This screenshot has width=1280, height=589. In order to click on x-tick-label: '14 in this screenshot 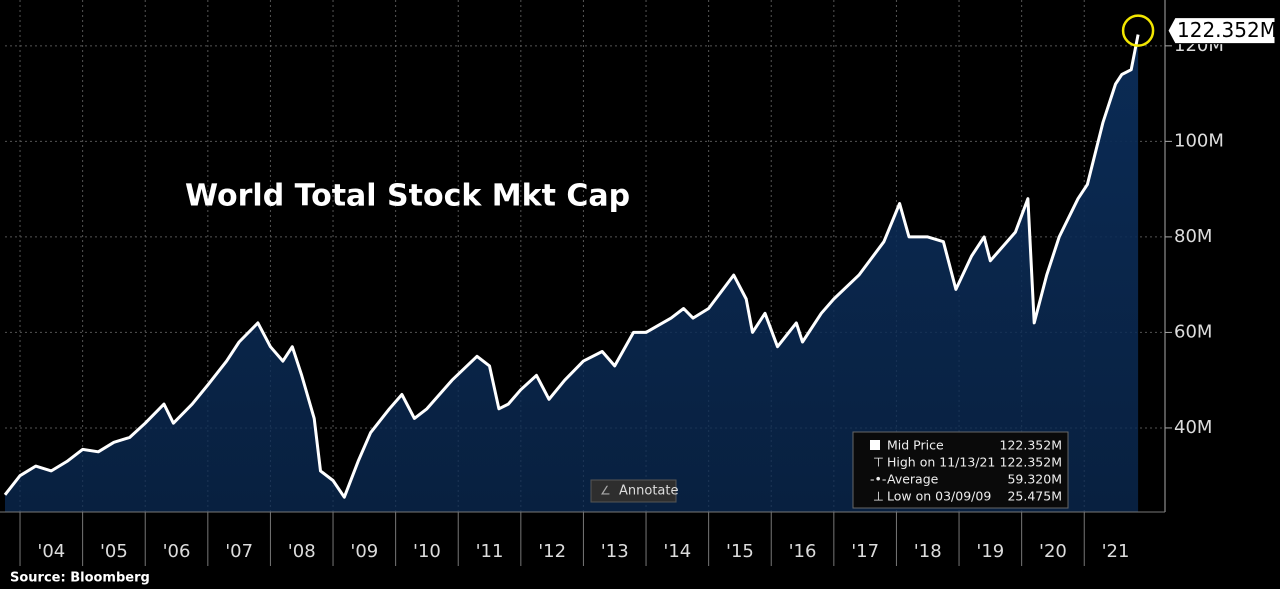, I will do `click(677, 551)`.